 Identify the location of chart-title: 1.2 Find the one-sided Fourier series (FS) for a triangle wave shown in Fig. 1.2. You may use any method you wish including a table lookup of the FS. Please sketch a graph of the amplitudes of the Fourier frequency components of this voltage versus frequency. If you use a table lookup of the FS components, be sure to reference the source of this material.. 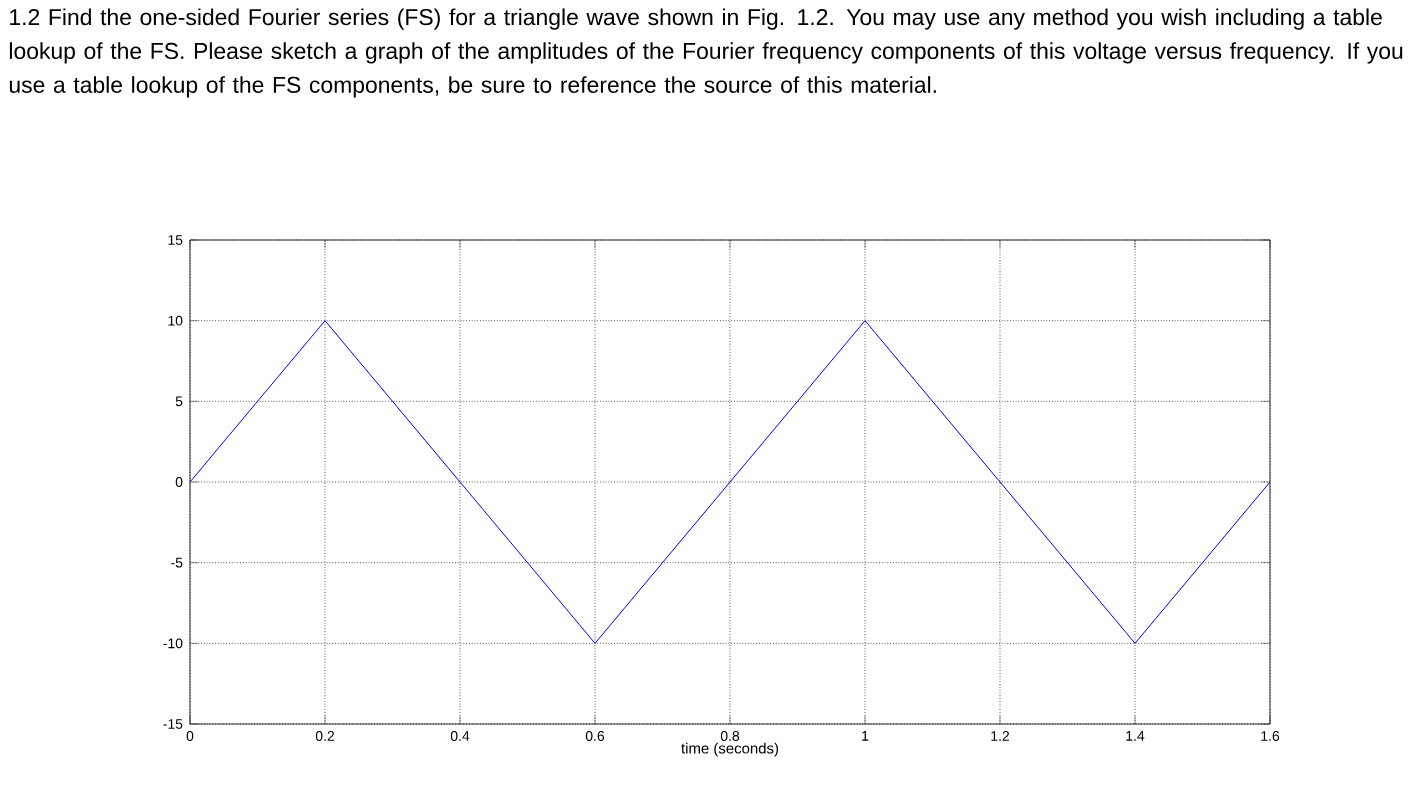
(706, 53).